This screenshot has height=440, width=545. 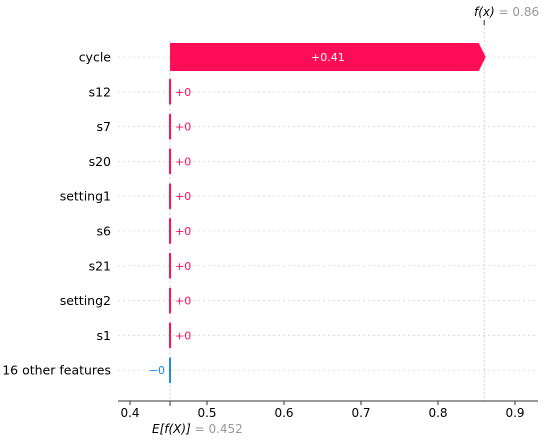 What do you see at coordinates (129, 413) in the screenshot?
I see `x-tick-label: 0.4` at bounding box center [129, 413].